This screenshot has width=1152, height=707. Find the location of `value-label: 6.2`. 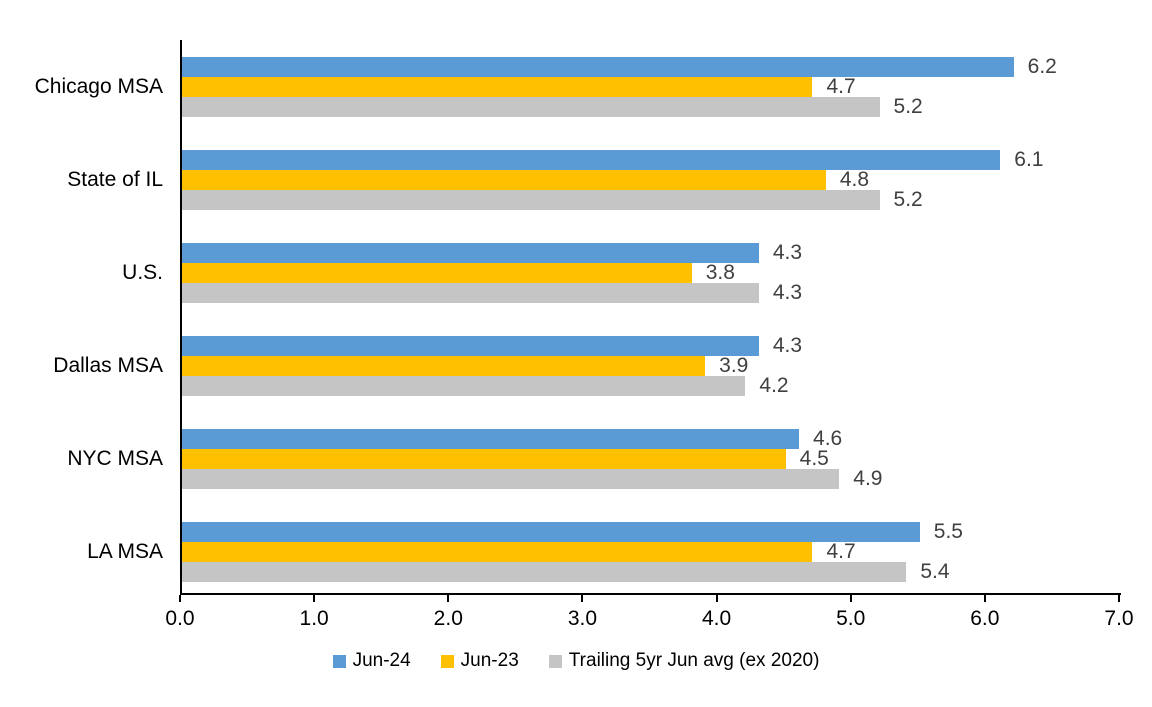

value-label: 6.2 is located at coordinates (1042, 66).